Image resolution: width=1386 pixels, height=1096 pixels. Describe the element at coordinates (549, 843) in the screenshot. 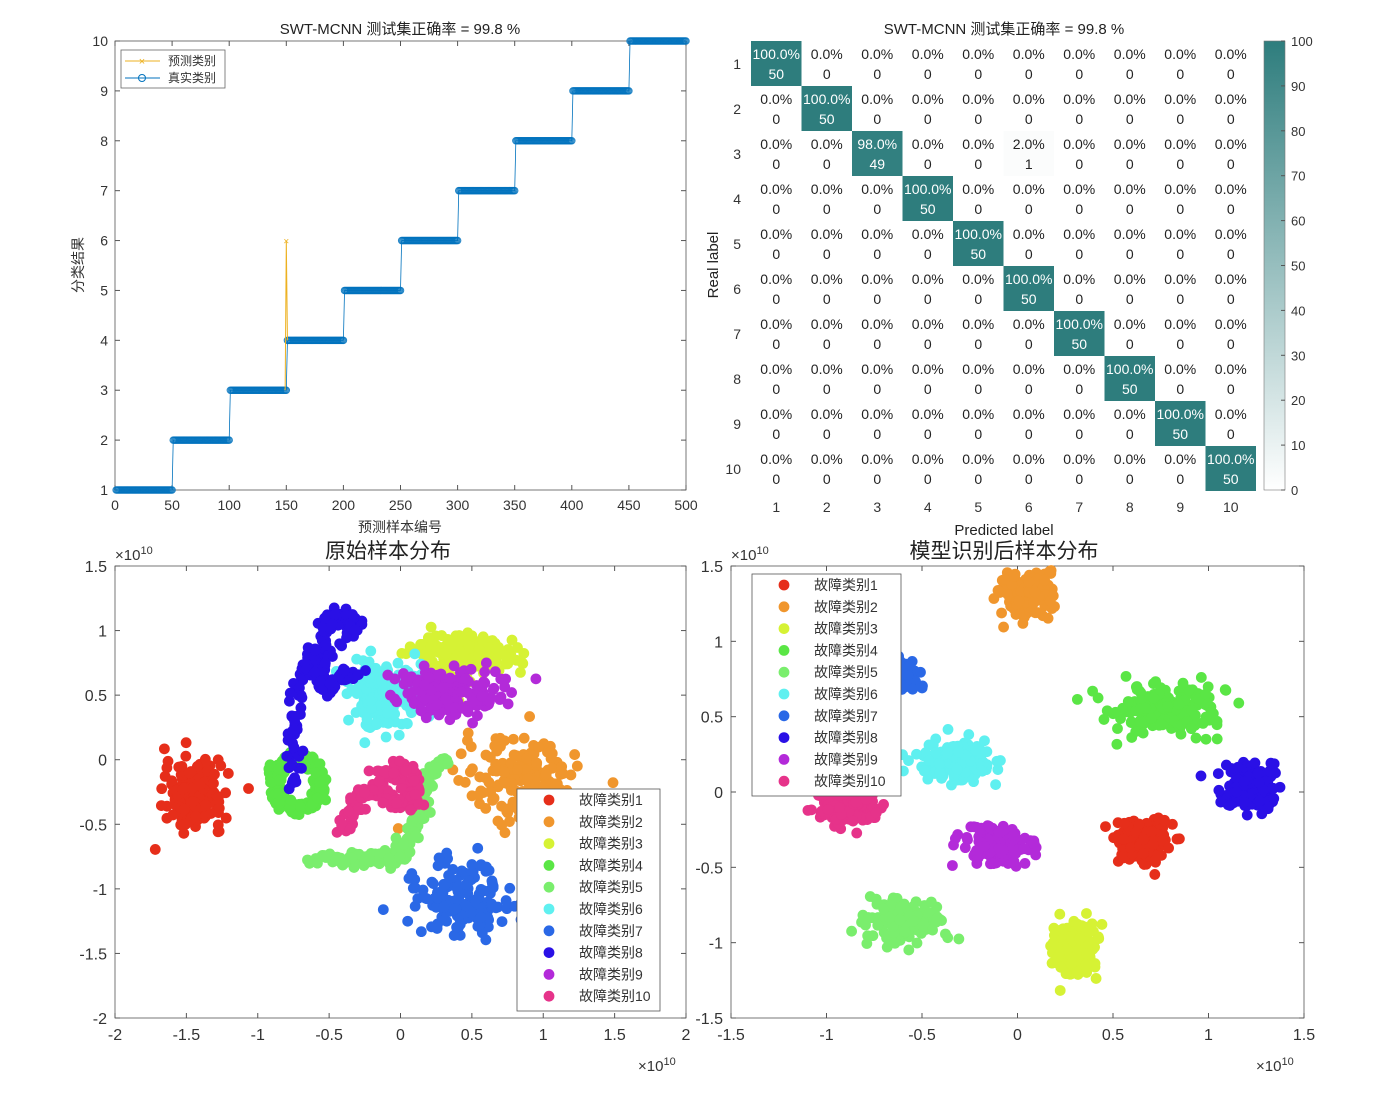

I see `plot3-legend-marker` at that location.